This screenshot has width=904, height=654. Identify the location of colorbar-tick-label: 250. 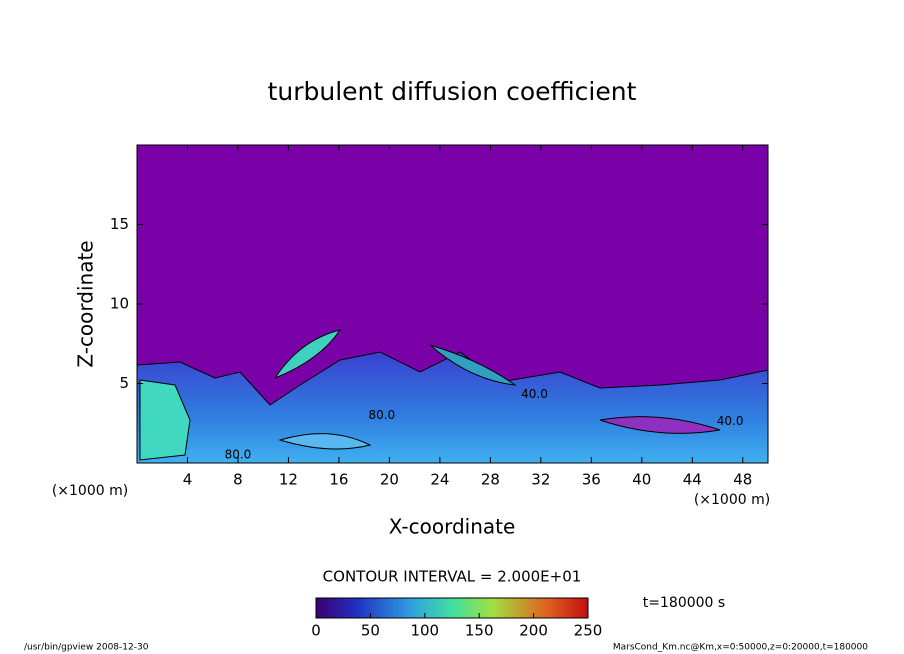
(588, 631).